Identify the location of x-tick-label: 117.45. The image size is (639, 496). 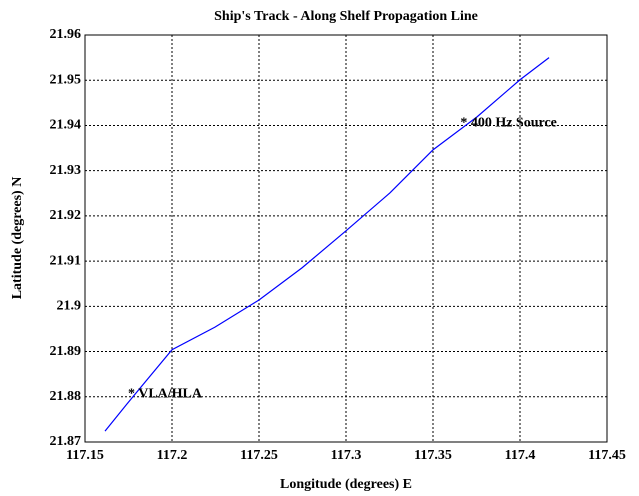
(607, 455).